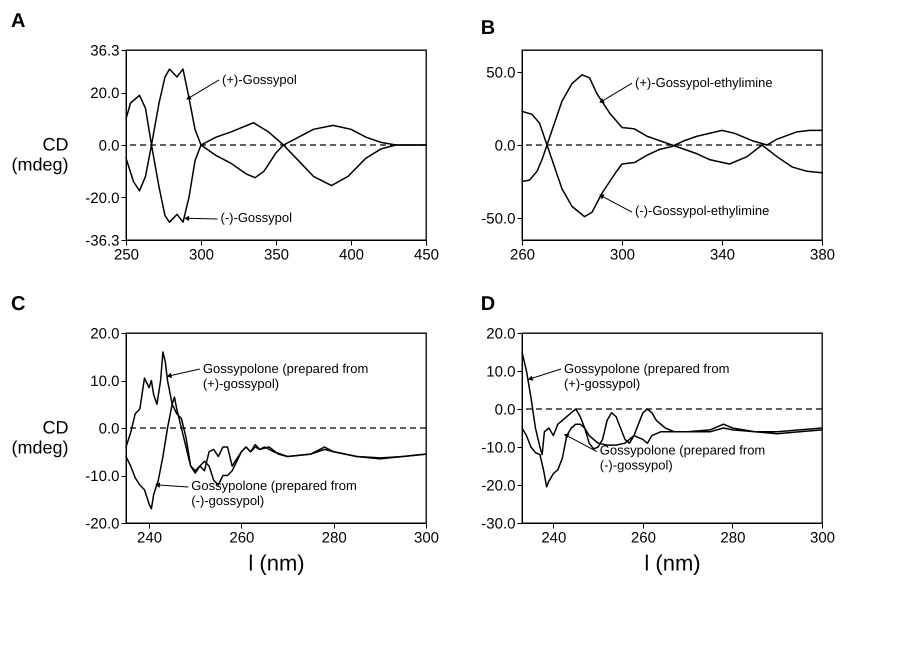 The height and width of the screenshot is (652, 917). What do you see at coordinates (256, 217) in the screenshot?
I see `annotation: (-)-Gossypol` at bounding box center [256, 217].